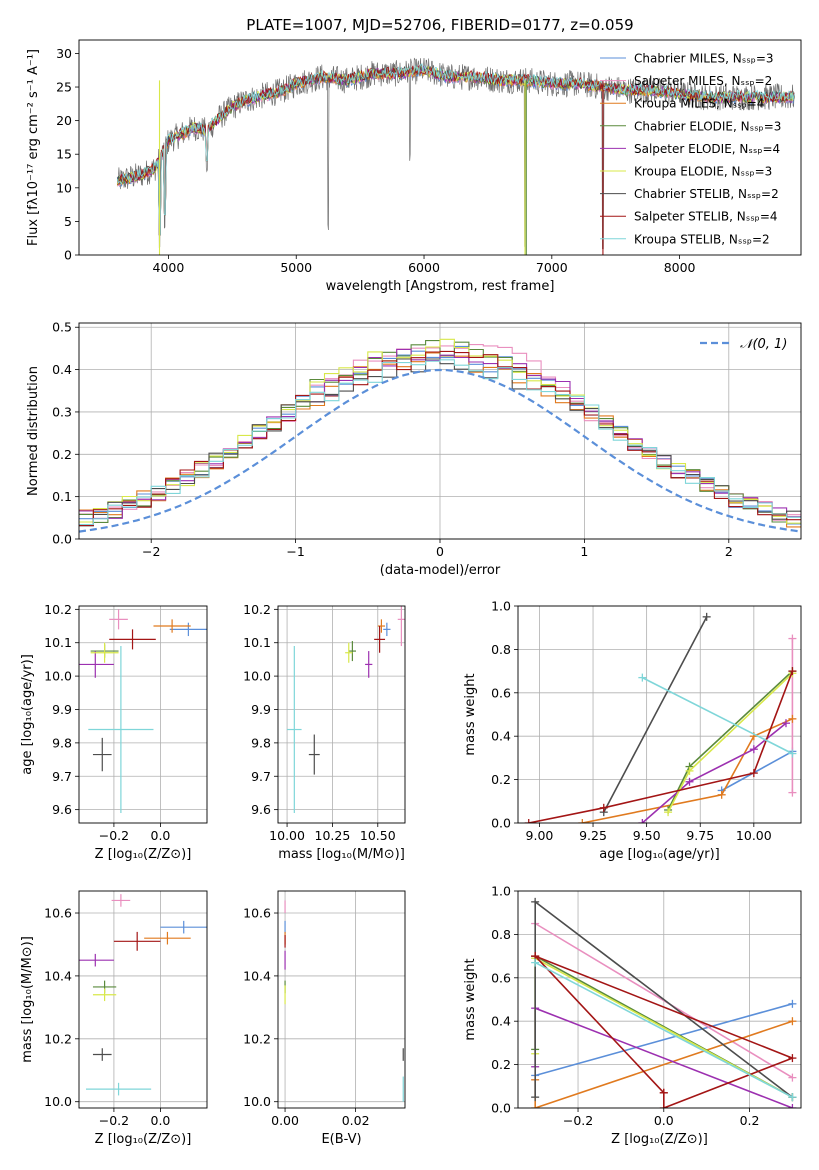 This screenshot has height=1170, width=819. What do you see at coordinates (143, 854) in the screenshot?
I see `age_vs_Z-xlabel: Z [log₁₀(Z/Z⊙)]` at bounding box center [143, 854].